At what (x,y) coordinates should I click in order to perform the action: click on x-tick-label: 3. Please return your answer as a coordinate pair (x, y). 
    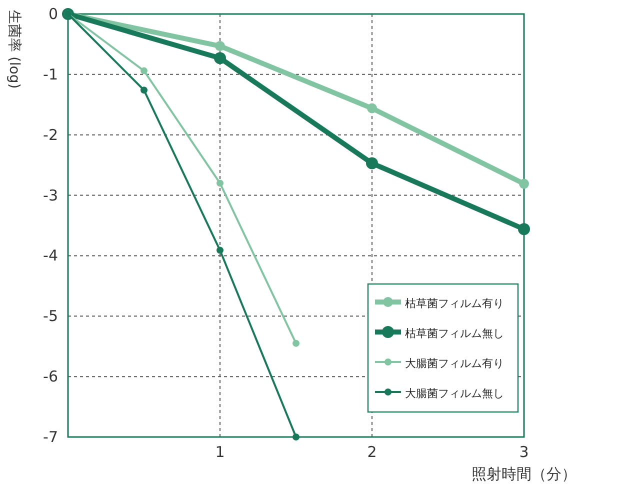
    Looking at the image, I should click on (524, 452).